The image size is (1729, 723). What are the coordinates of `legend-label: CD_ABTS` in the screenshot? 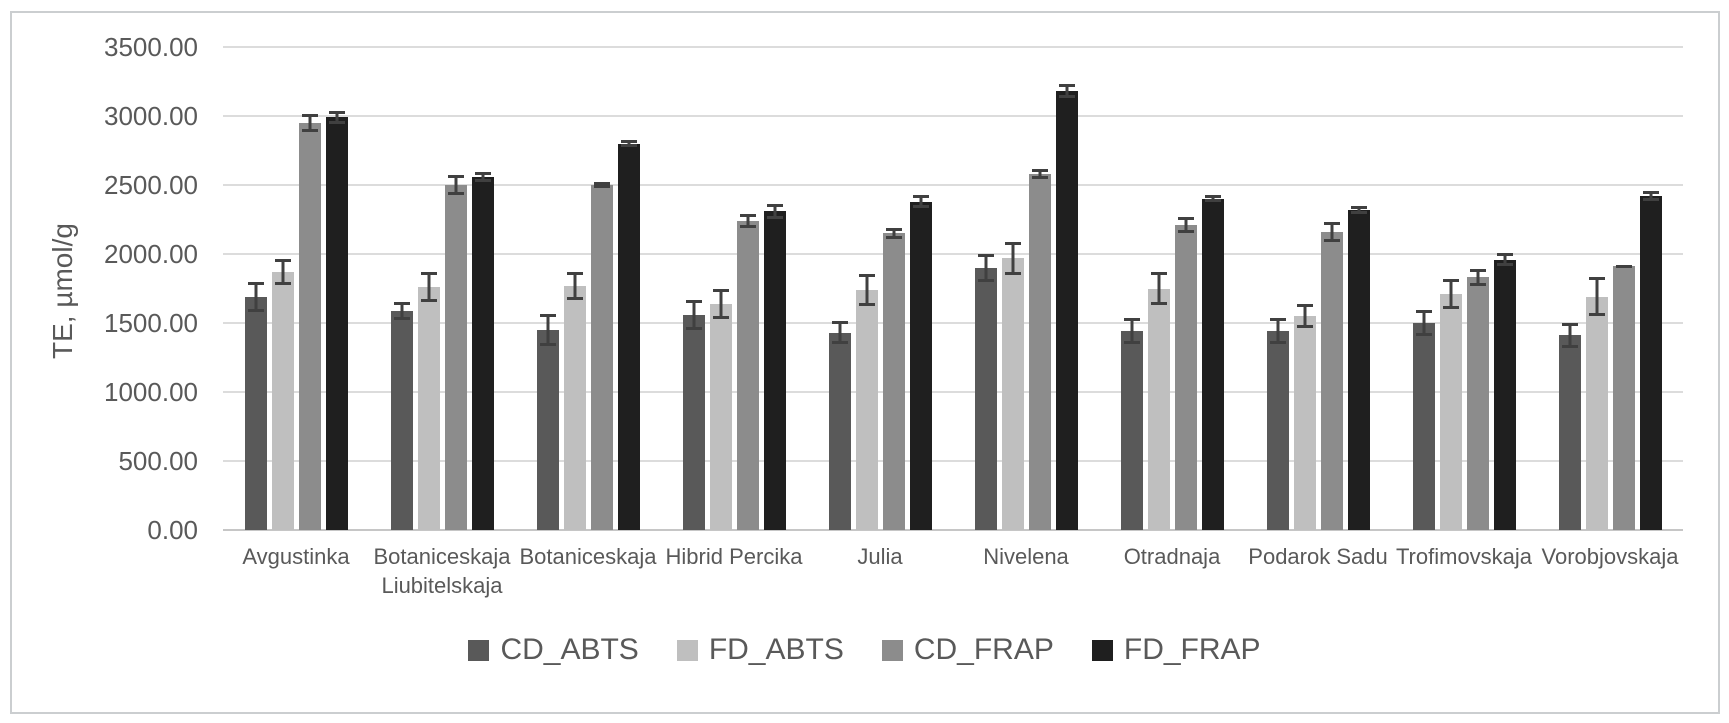 It's located at (569, 649).